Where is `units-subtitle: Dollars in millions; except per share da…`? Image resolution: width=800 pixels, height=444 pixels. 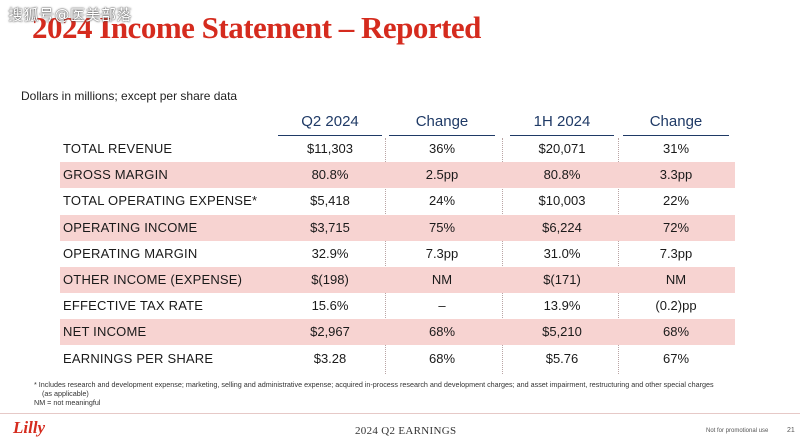
units-subtitle: Dollars in millions; except per share da… is located at coordinates (129, 96).